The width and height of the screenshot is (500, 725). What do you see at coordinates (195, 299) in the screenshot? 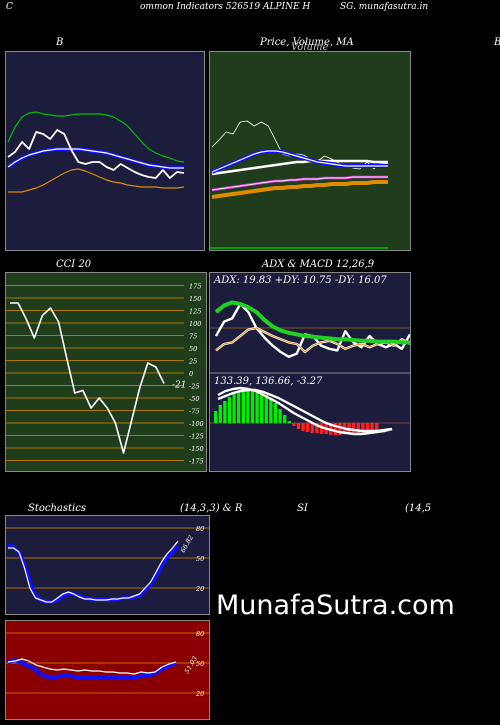
I see `cci-tick-1: 150` at bounding box center [195, 299].